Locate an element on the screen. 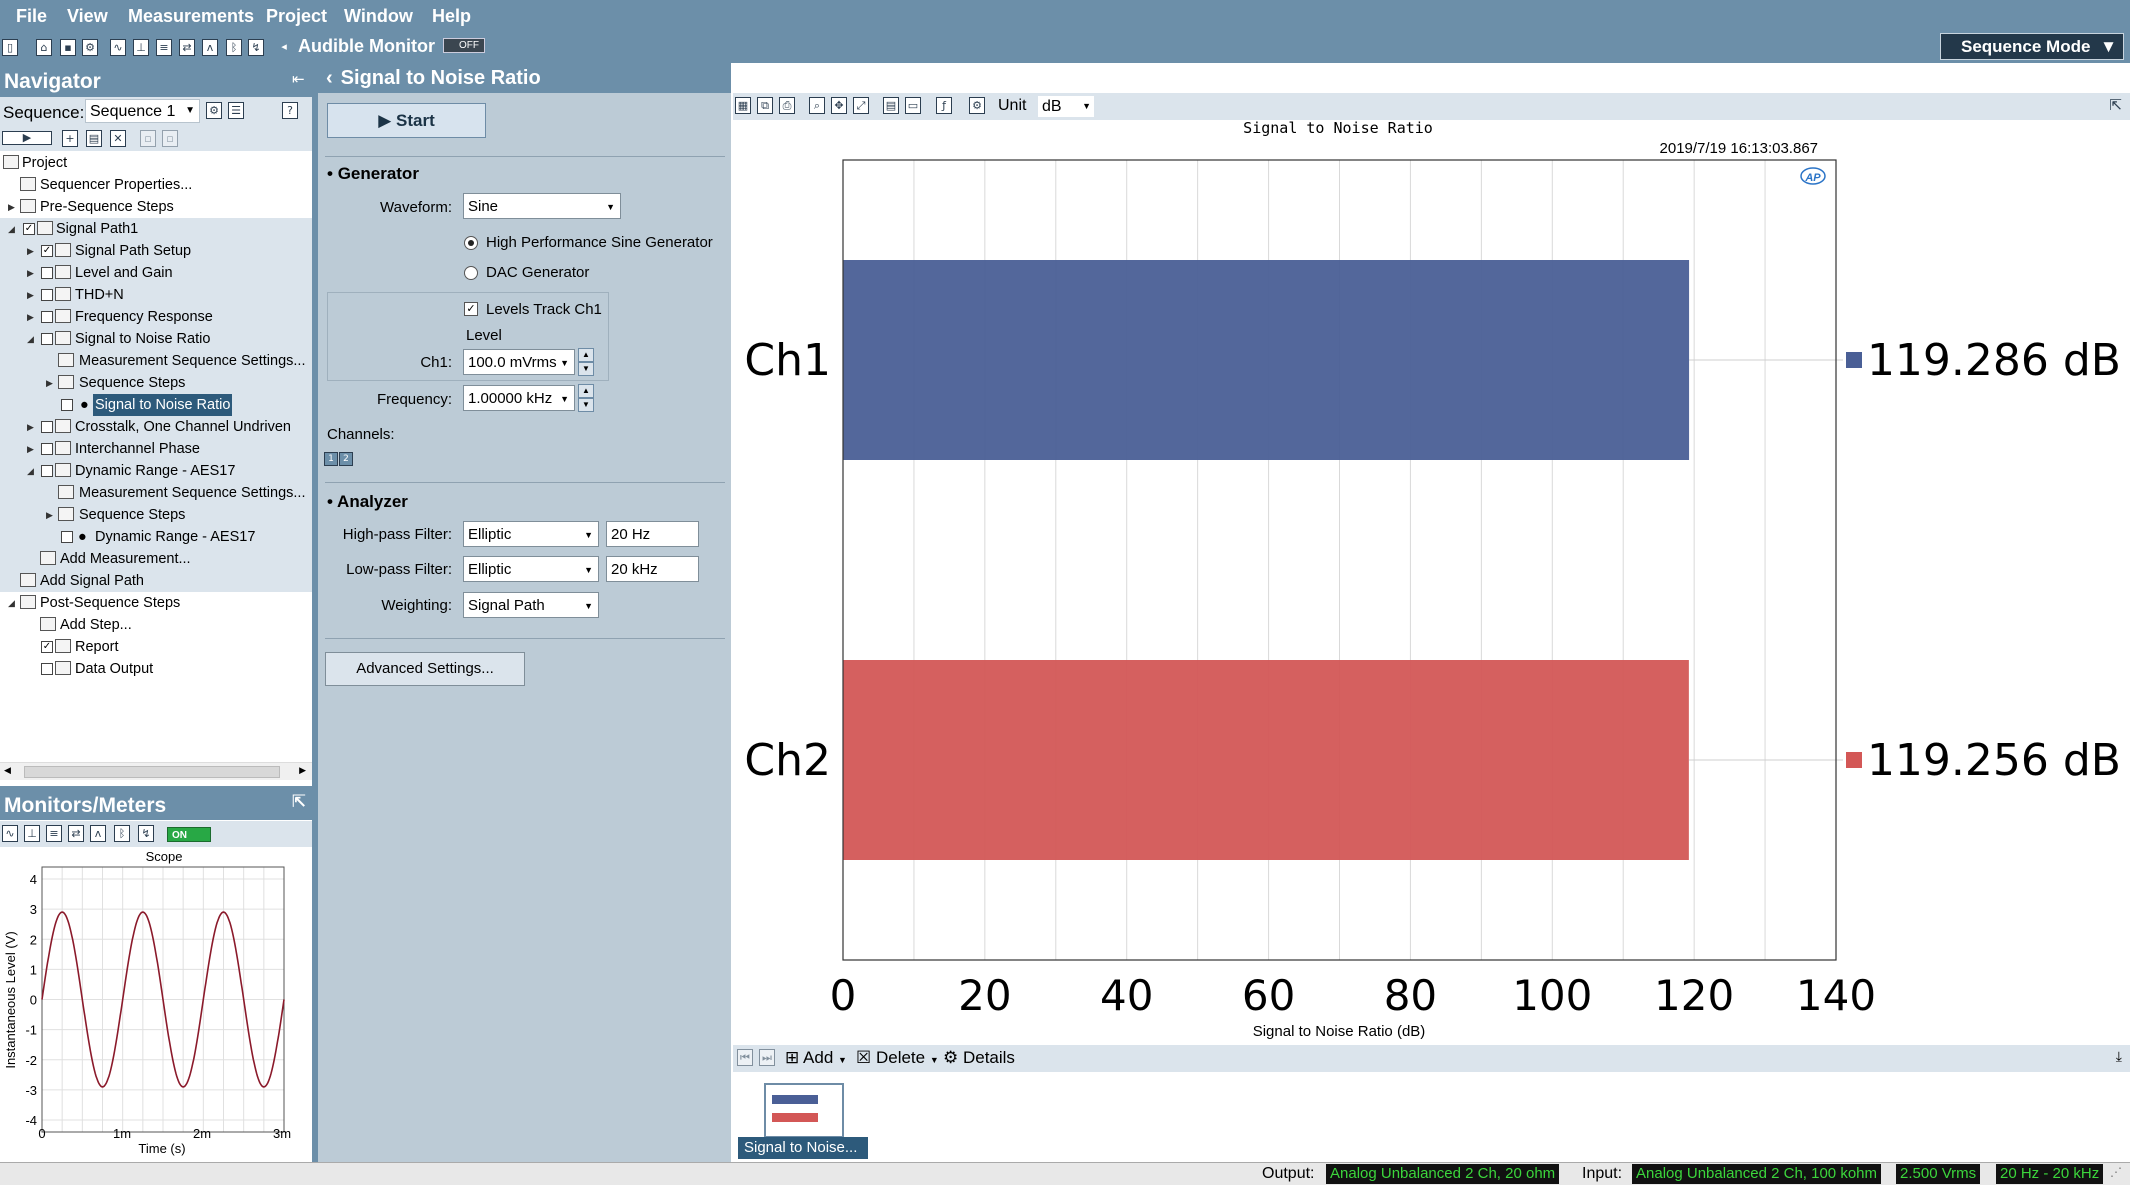 Image resolution: width=2130 pixels, height=1185 pixels. tree-item: ▶ Frequency Response is located at coordinates (156, 317).